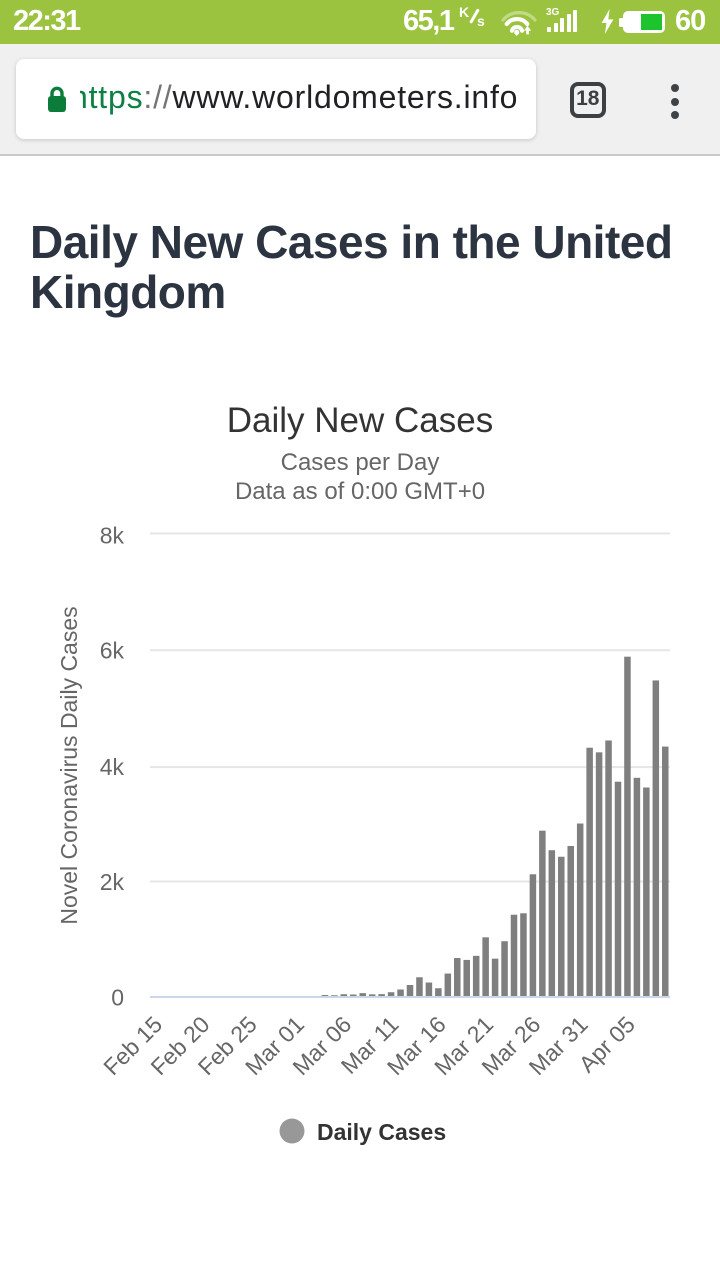 This screenshot has height=1280, width=720. I want to click on svg-text: 2k, so click(112, 882).